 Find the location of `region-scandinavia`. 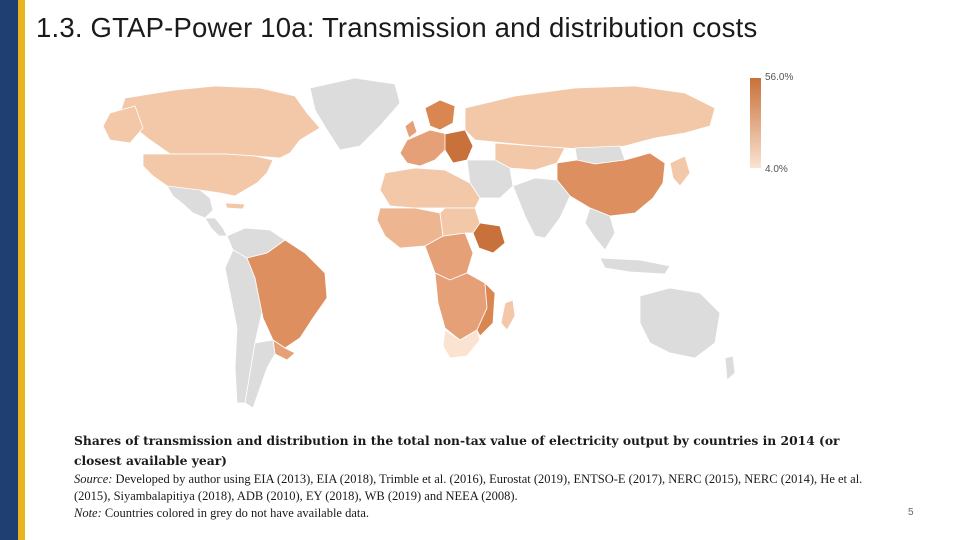

region-scandinavia is located at coordinates (440, 115).